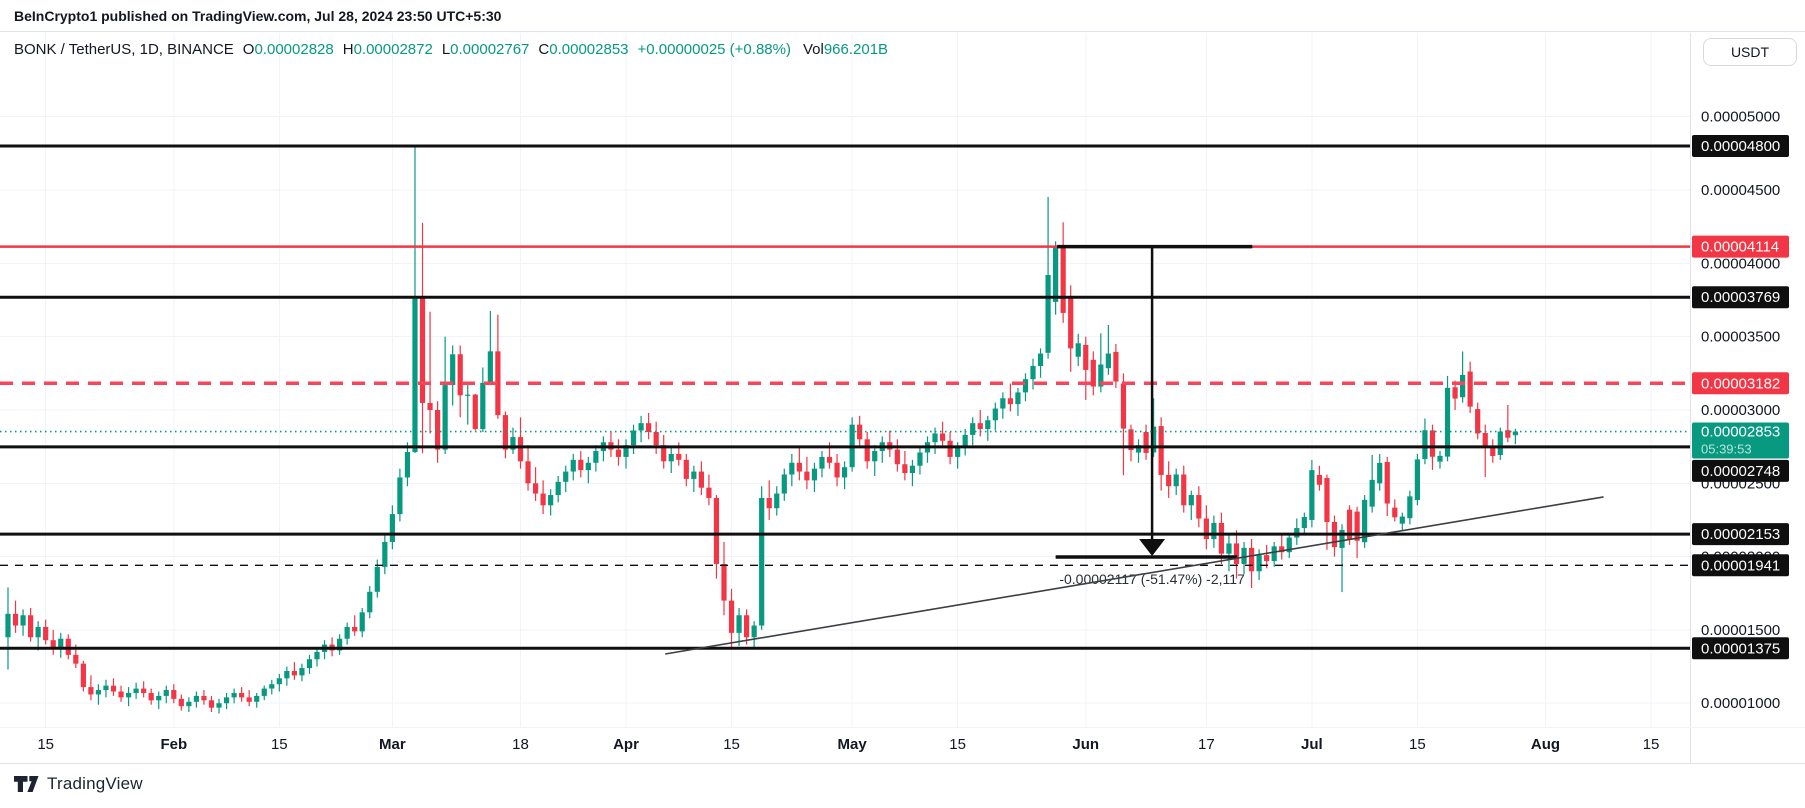 This screenshot has width=1805, height=808. What do you see at coordinates (856, 49) in the screenshot?
I see `volume-value: 966.201B` at bounding box center [856, 49].